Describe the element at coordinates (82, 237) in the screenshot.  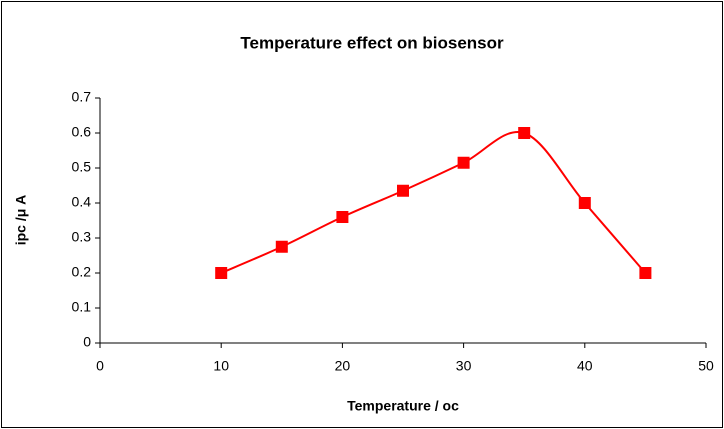
I see `y-tick-label: 0.3` at that location.